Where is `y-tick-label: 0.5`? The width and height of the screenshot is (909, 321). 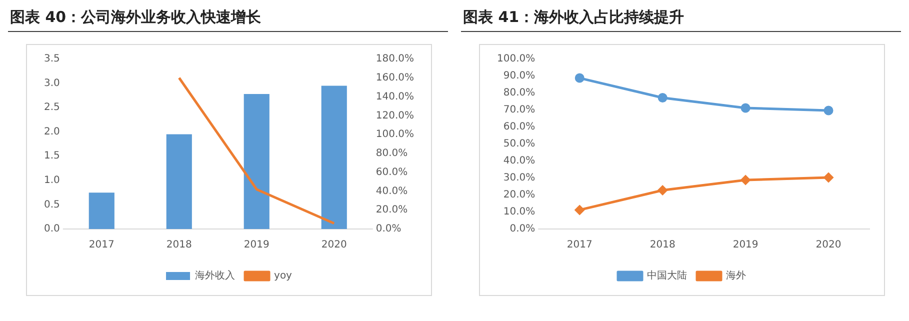 y-tick-label: 0.5 is located at coordinates (52, 204).